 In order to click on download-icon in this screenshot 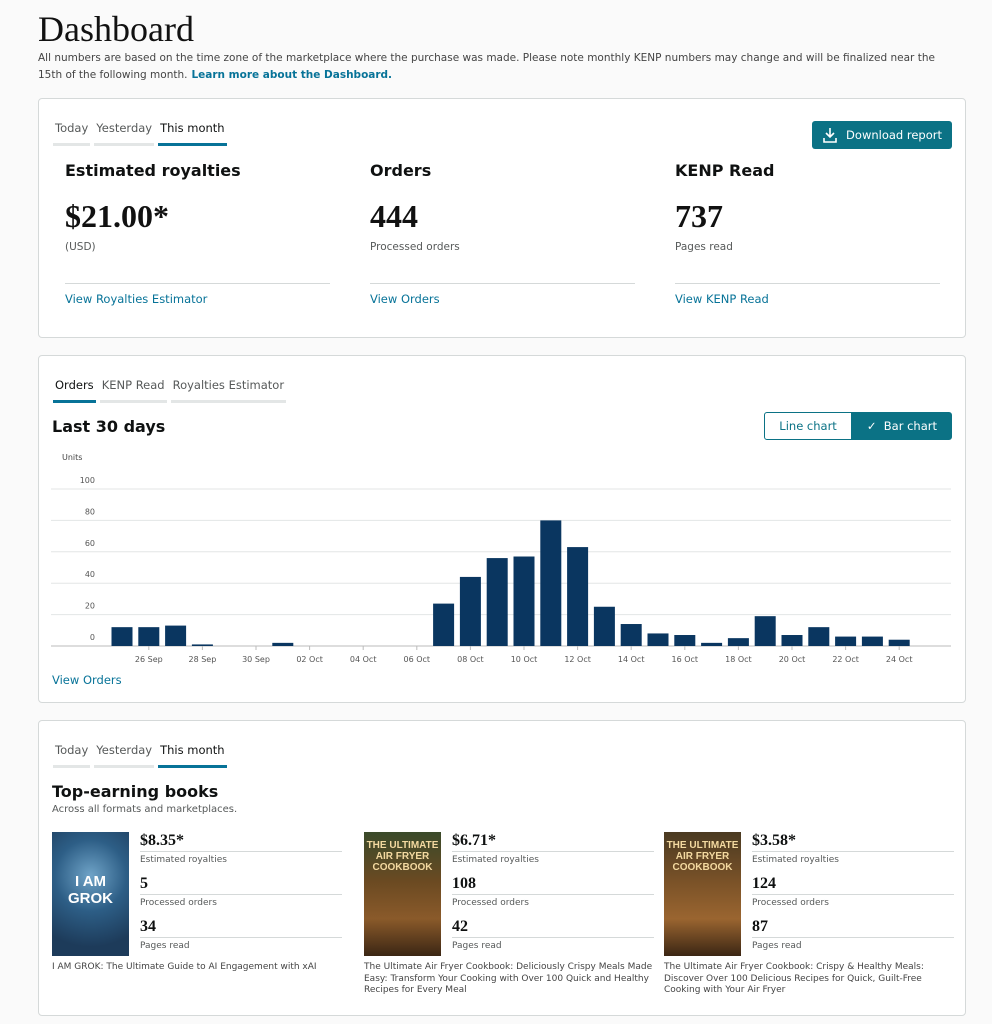, I will do `click(830, 135)`.